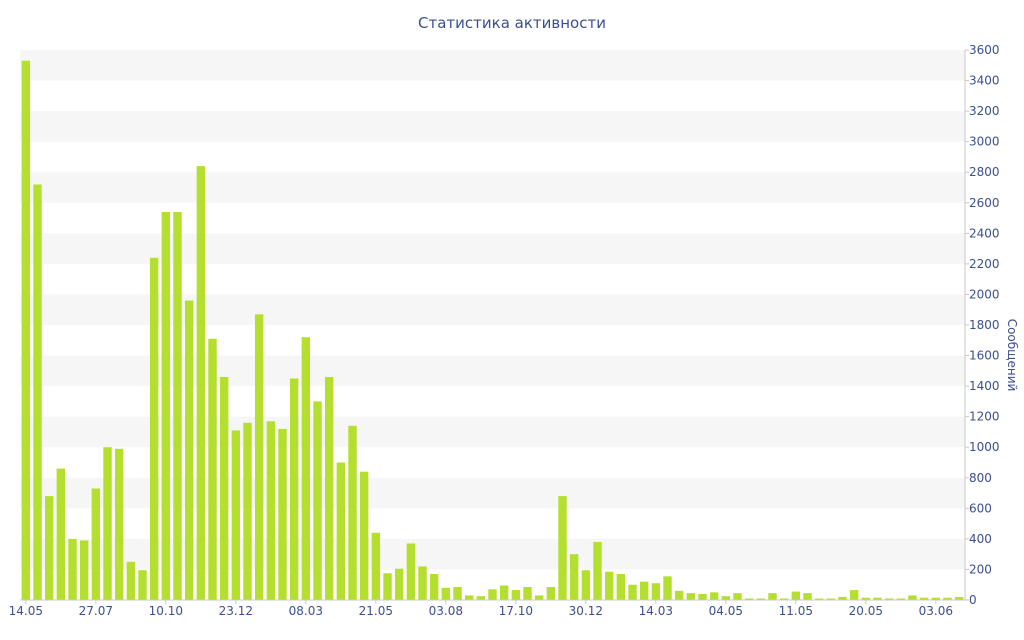  What do you see at coordinates (984, 417) in the screenshot?
I see `y-tick-label: 1200` at bounding box center [984, 417].